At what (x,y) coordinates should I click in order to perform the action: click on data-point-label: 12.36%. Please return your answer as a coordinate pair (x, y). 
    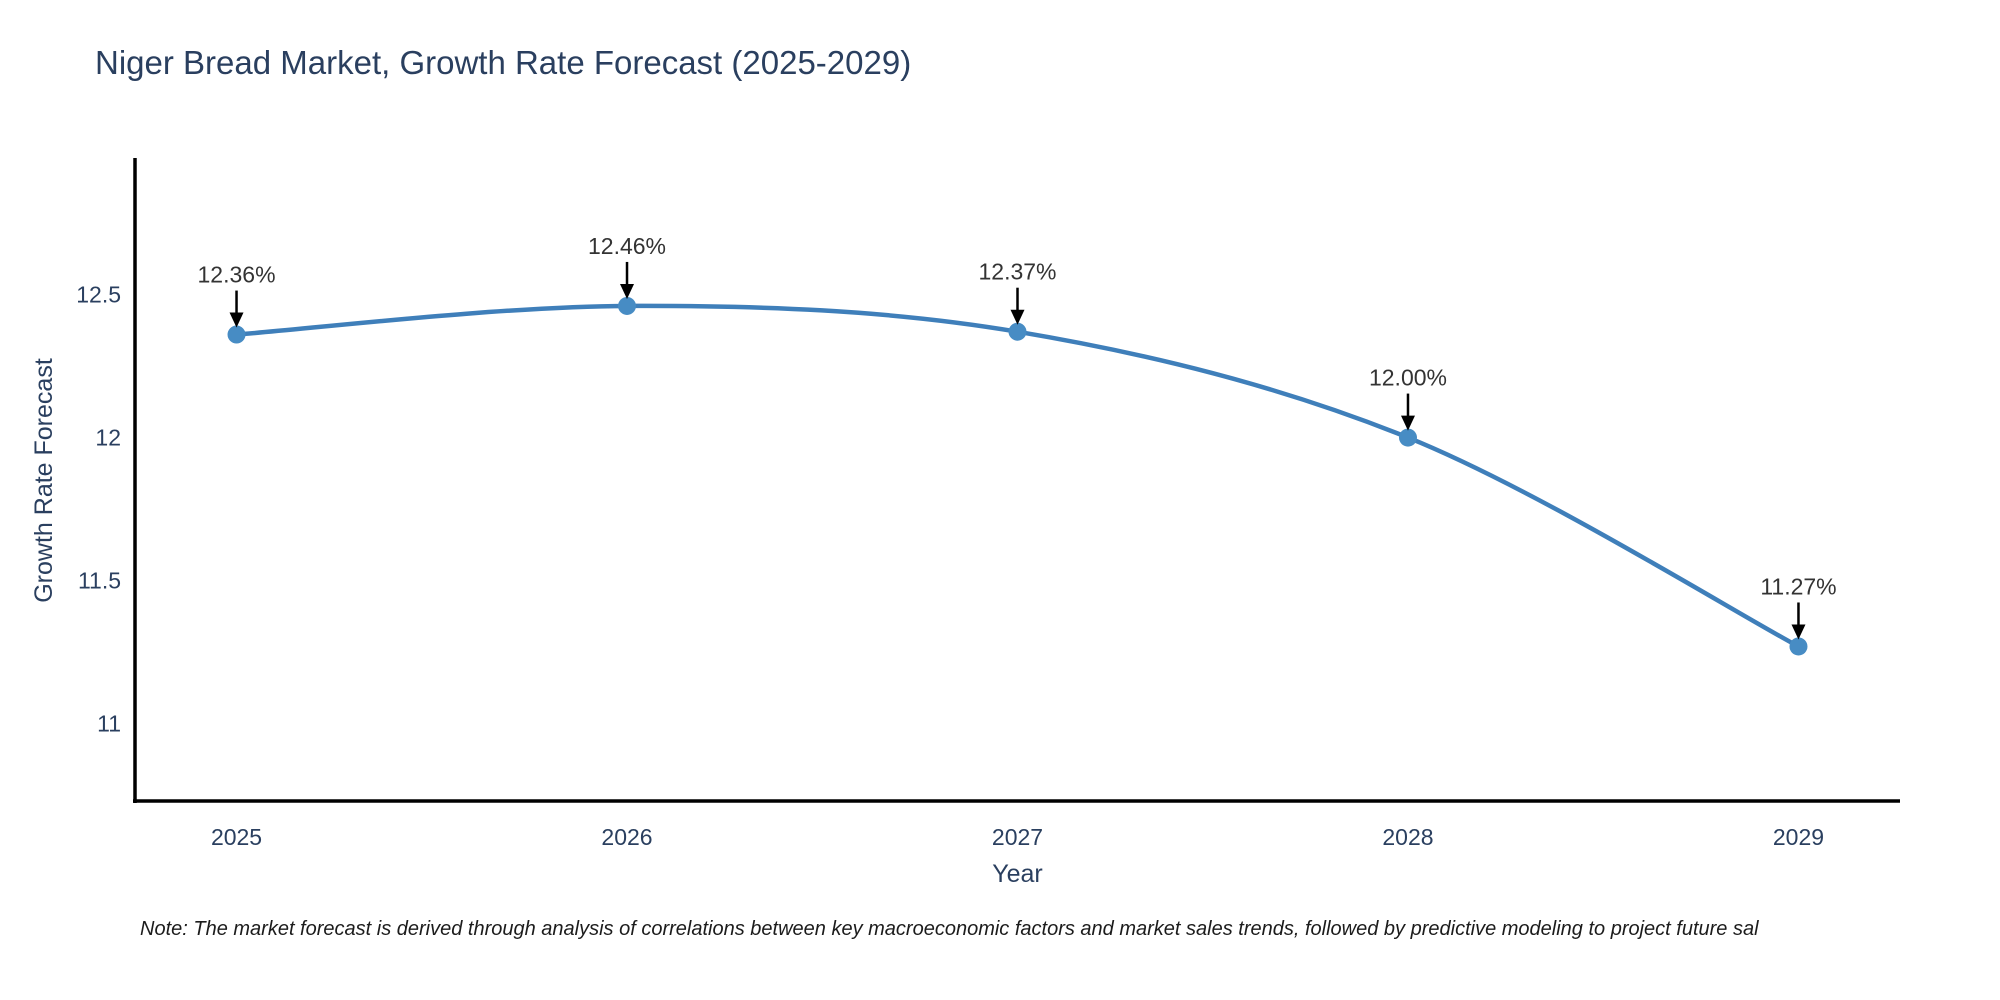
    Looking at the image, I should click on (237, 275).